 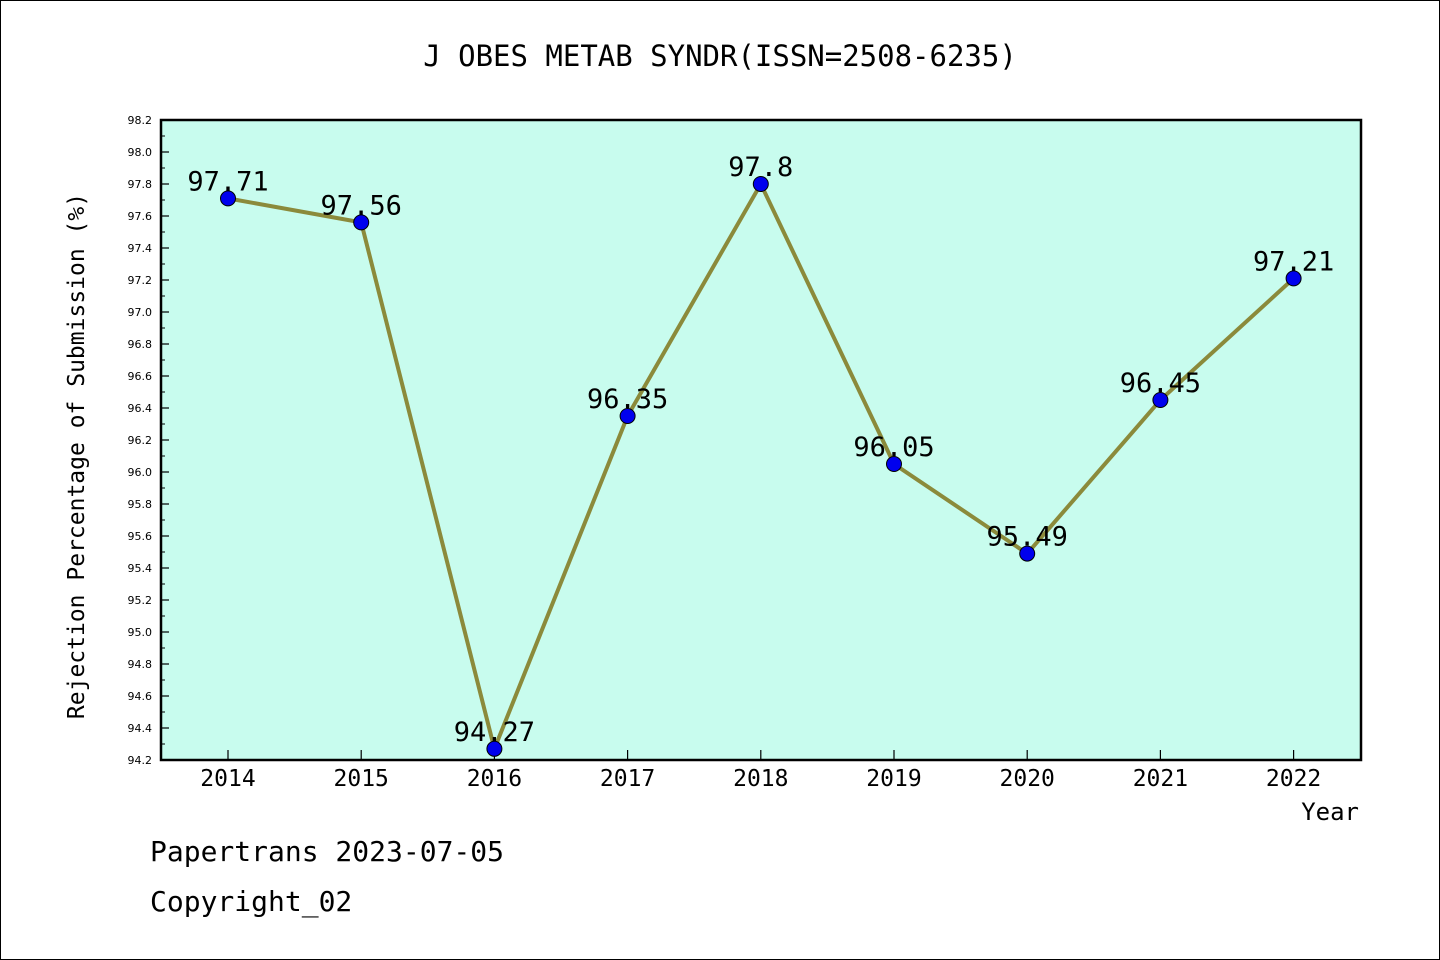 I want to click on y-tick-label: 94.4, so click(x=140, y=728).